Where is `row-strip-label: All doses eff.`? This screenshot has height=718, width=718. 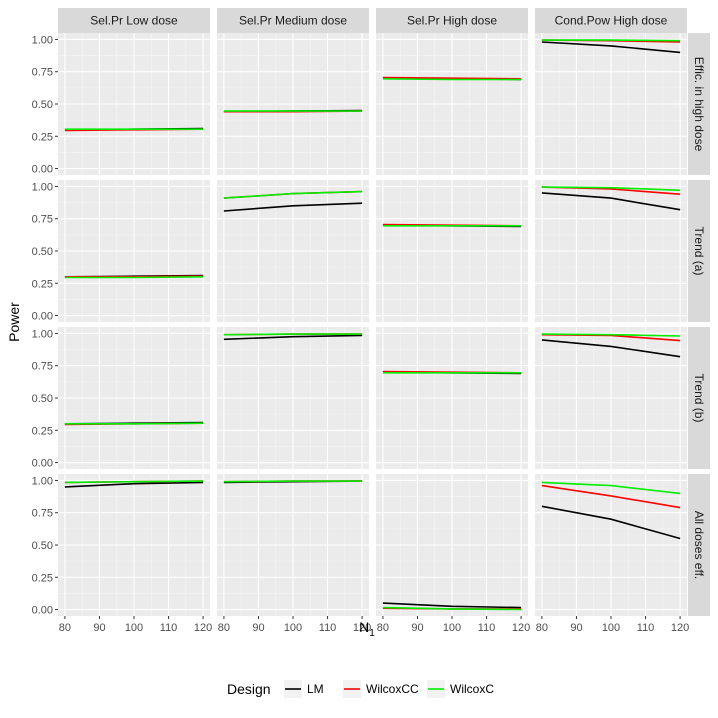
row-strip-label: All doses eff. is located at coordinates (699, 545).